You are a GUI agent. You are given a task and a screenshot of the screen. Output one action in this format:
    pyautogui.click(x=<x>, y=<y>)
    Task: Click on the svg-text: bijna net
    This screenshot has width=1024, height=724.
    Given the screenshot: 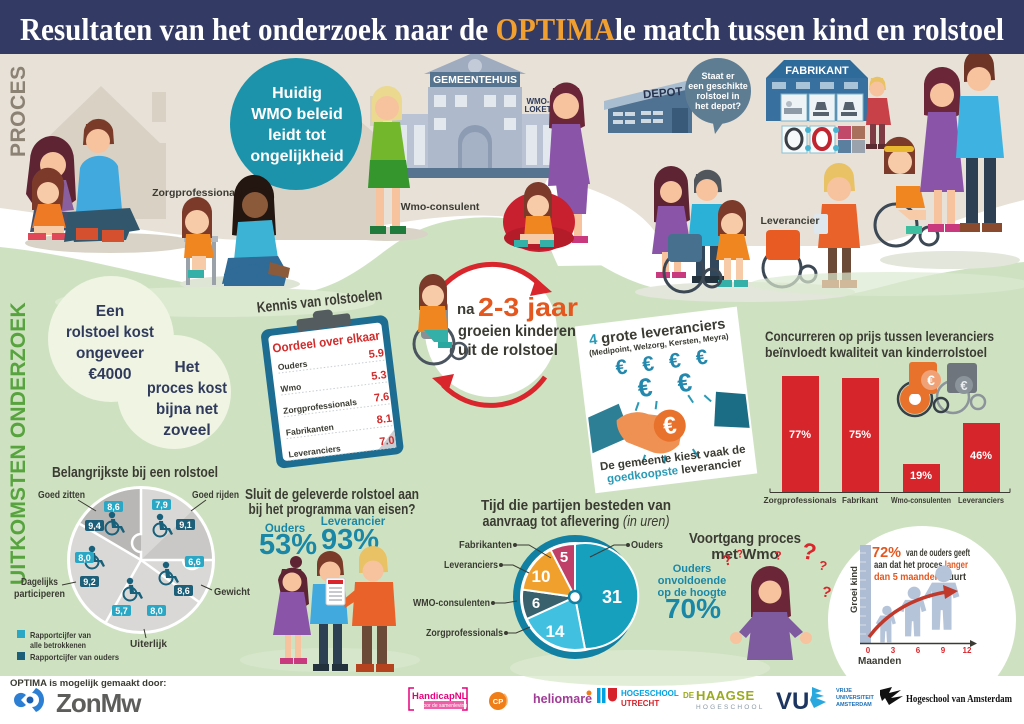 What is the action you would take?
    pyautogui.click(x=187, y=409)
    